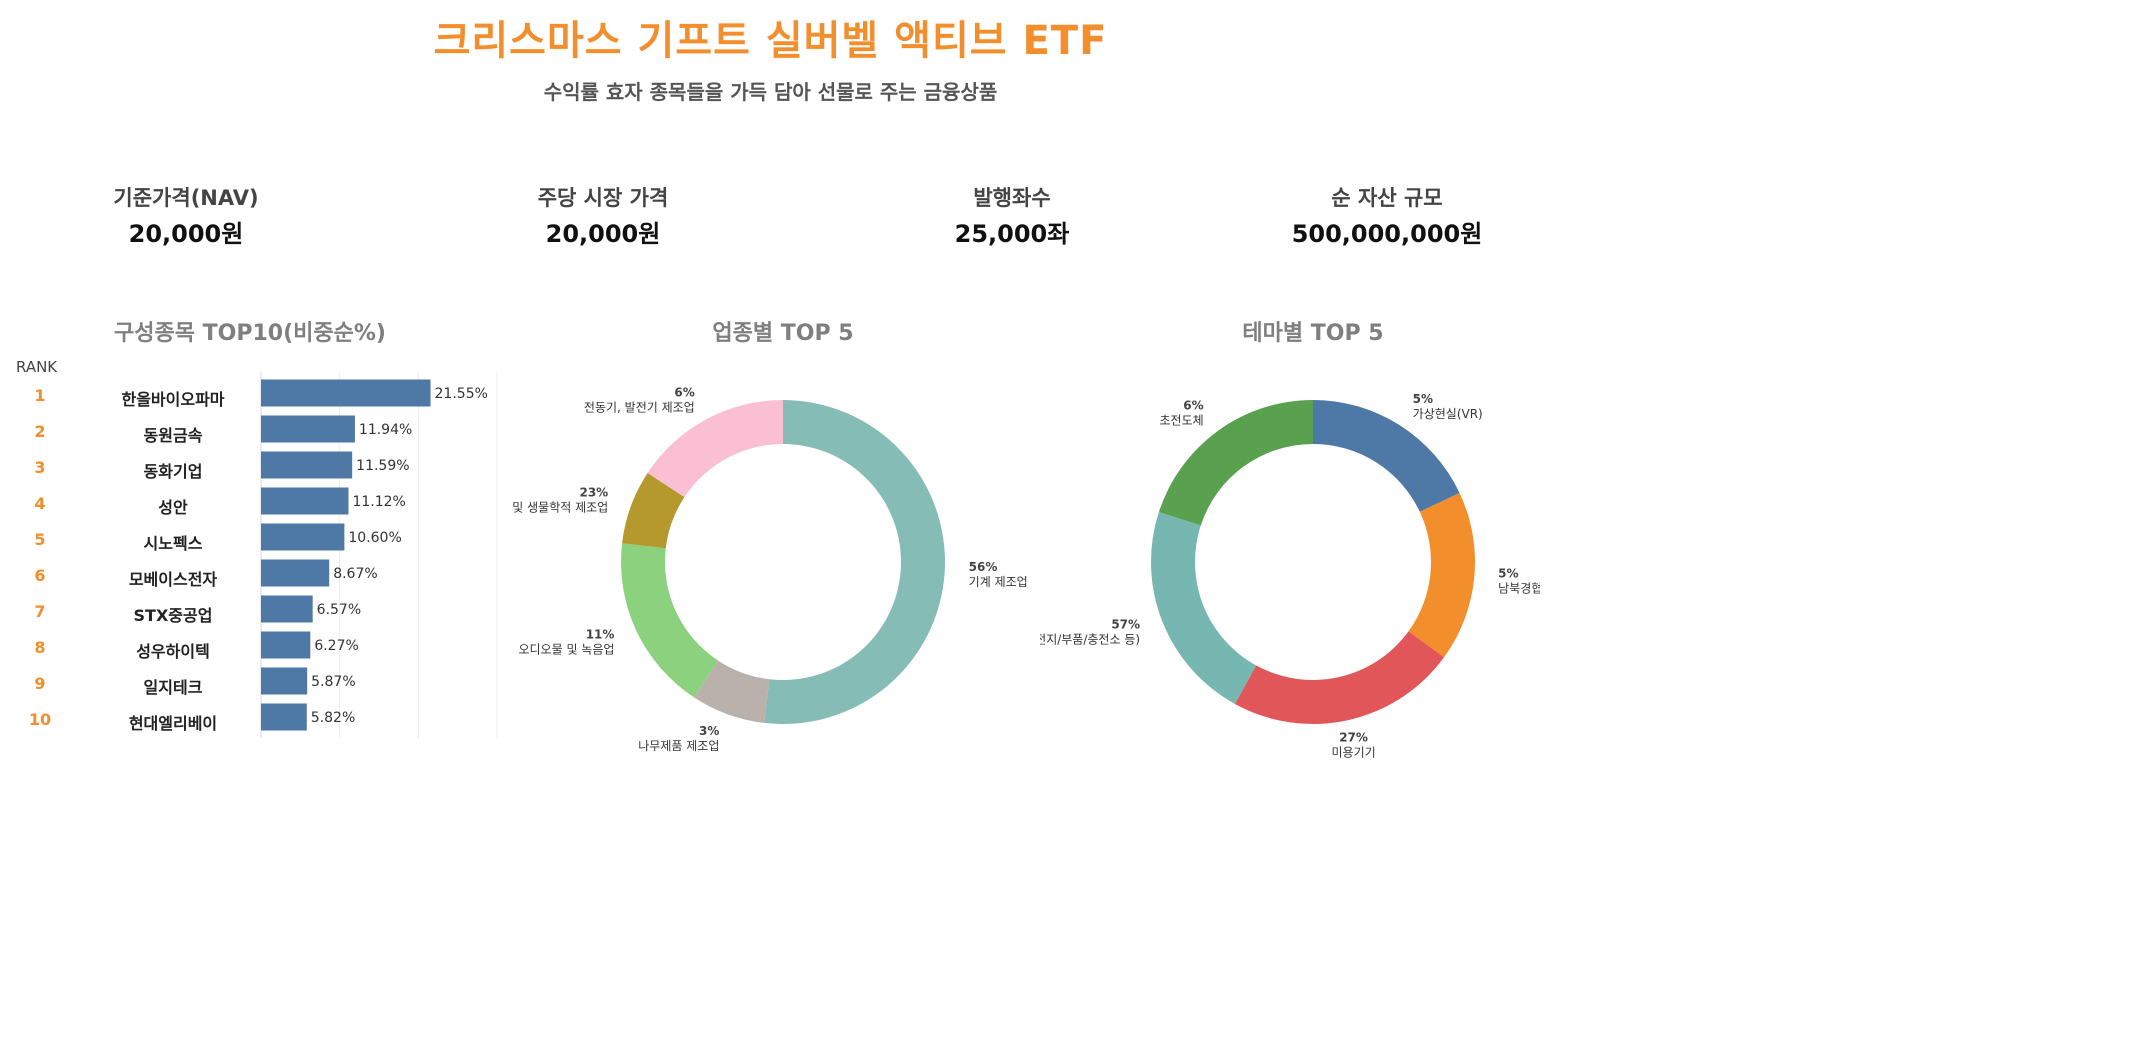  I want to click on rank-number: 3, so click(40, 467).